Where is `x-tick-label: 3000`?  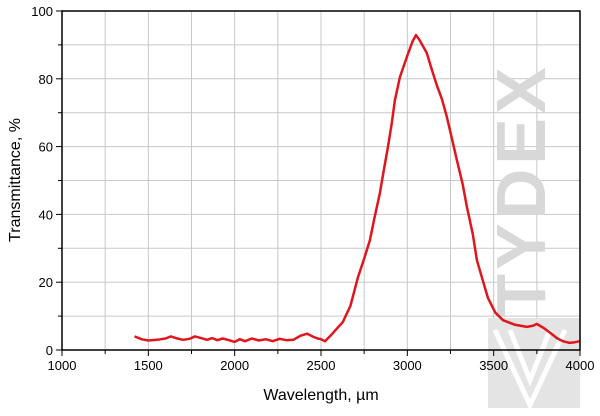
x-tick-label: 3000 is located at coordinates (407, 365).